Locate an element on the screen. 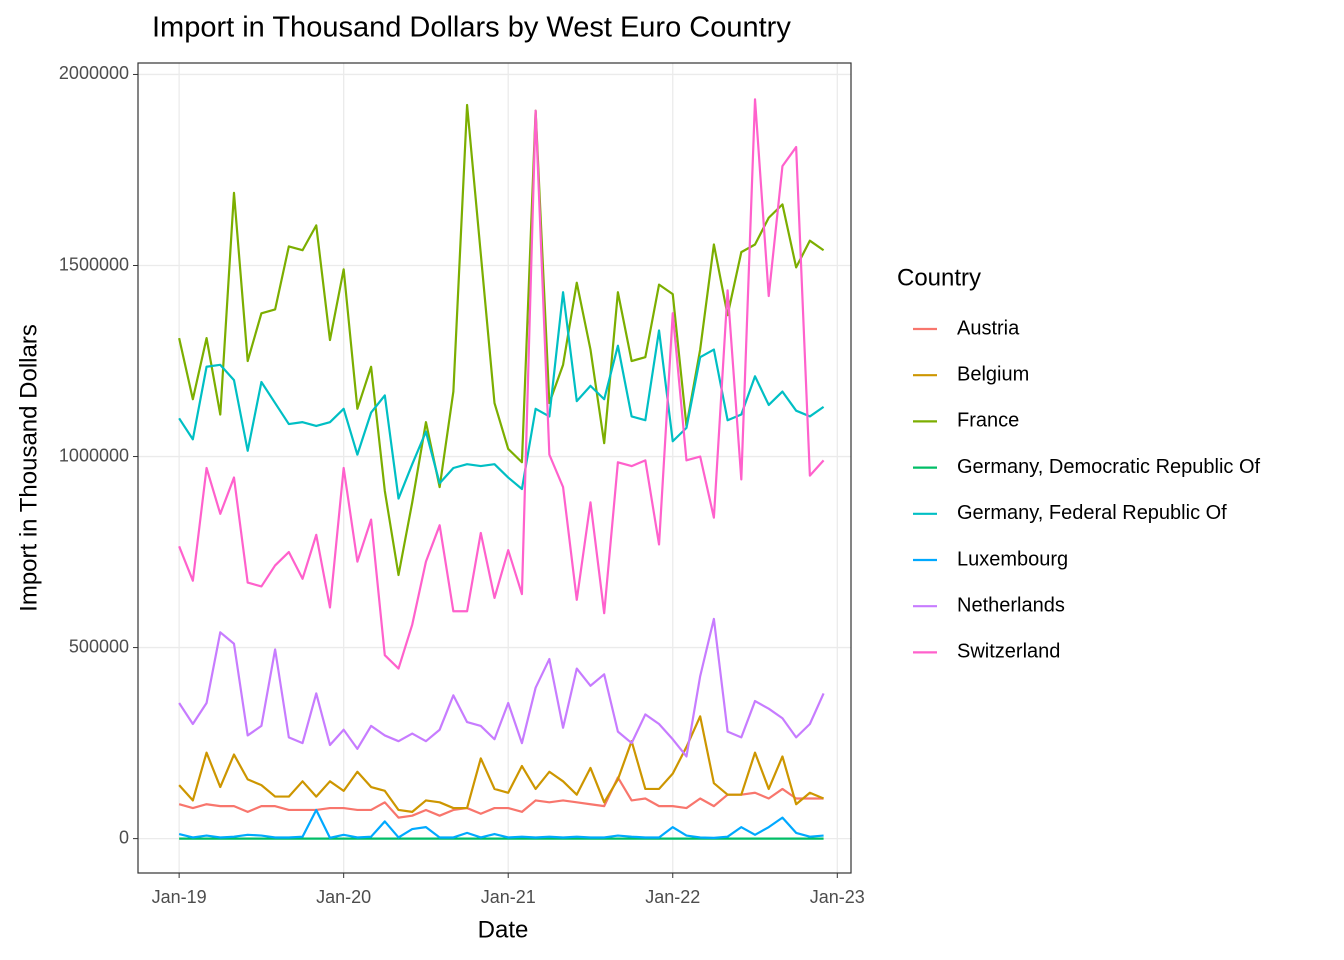  y-tick-label: 500000 is located at coordinates (99, 646).